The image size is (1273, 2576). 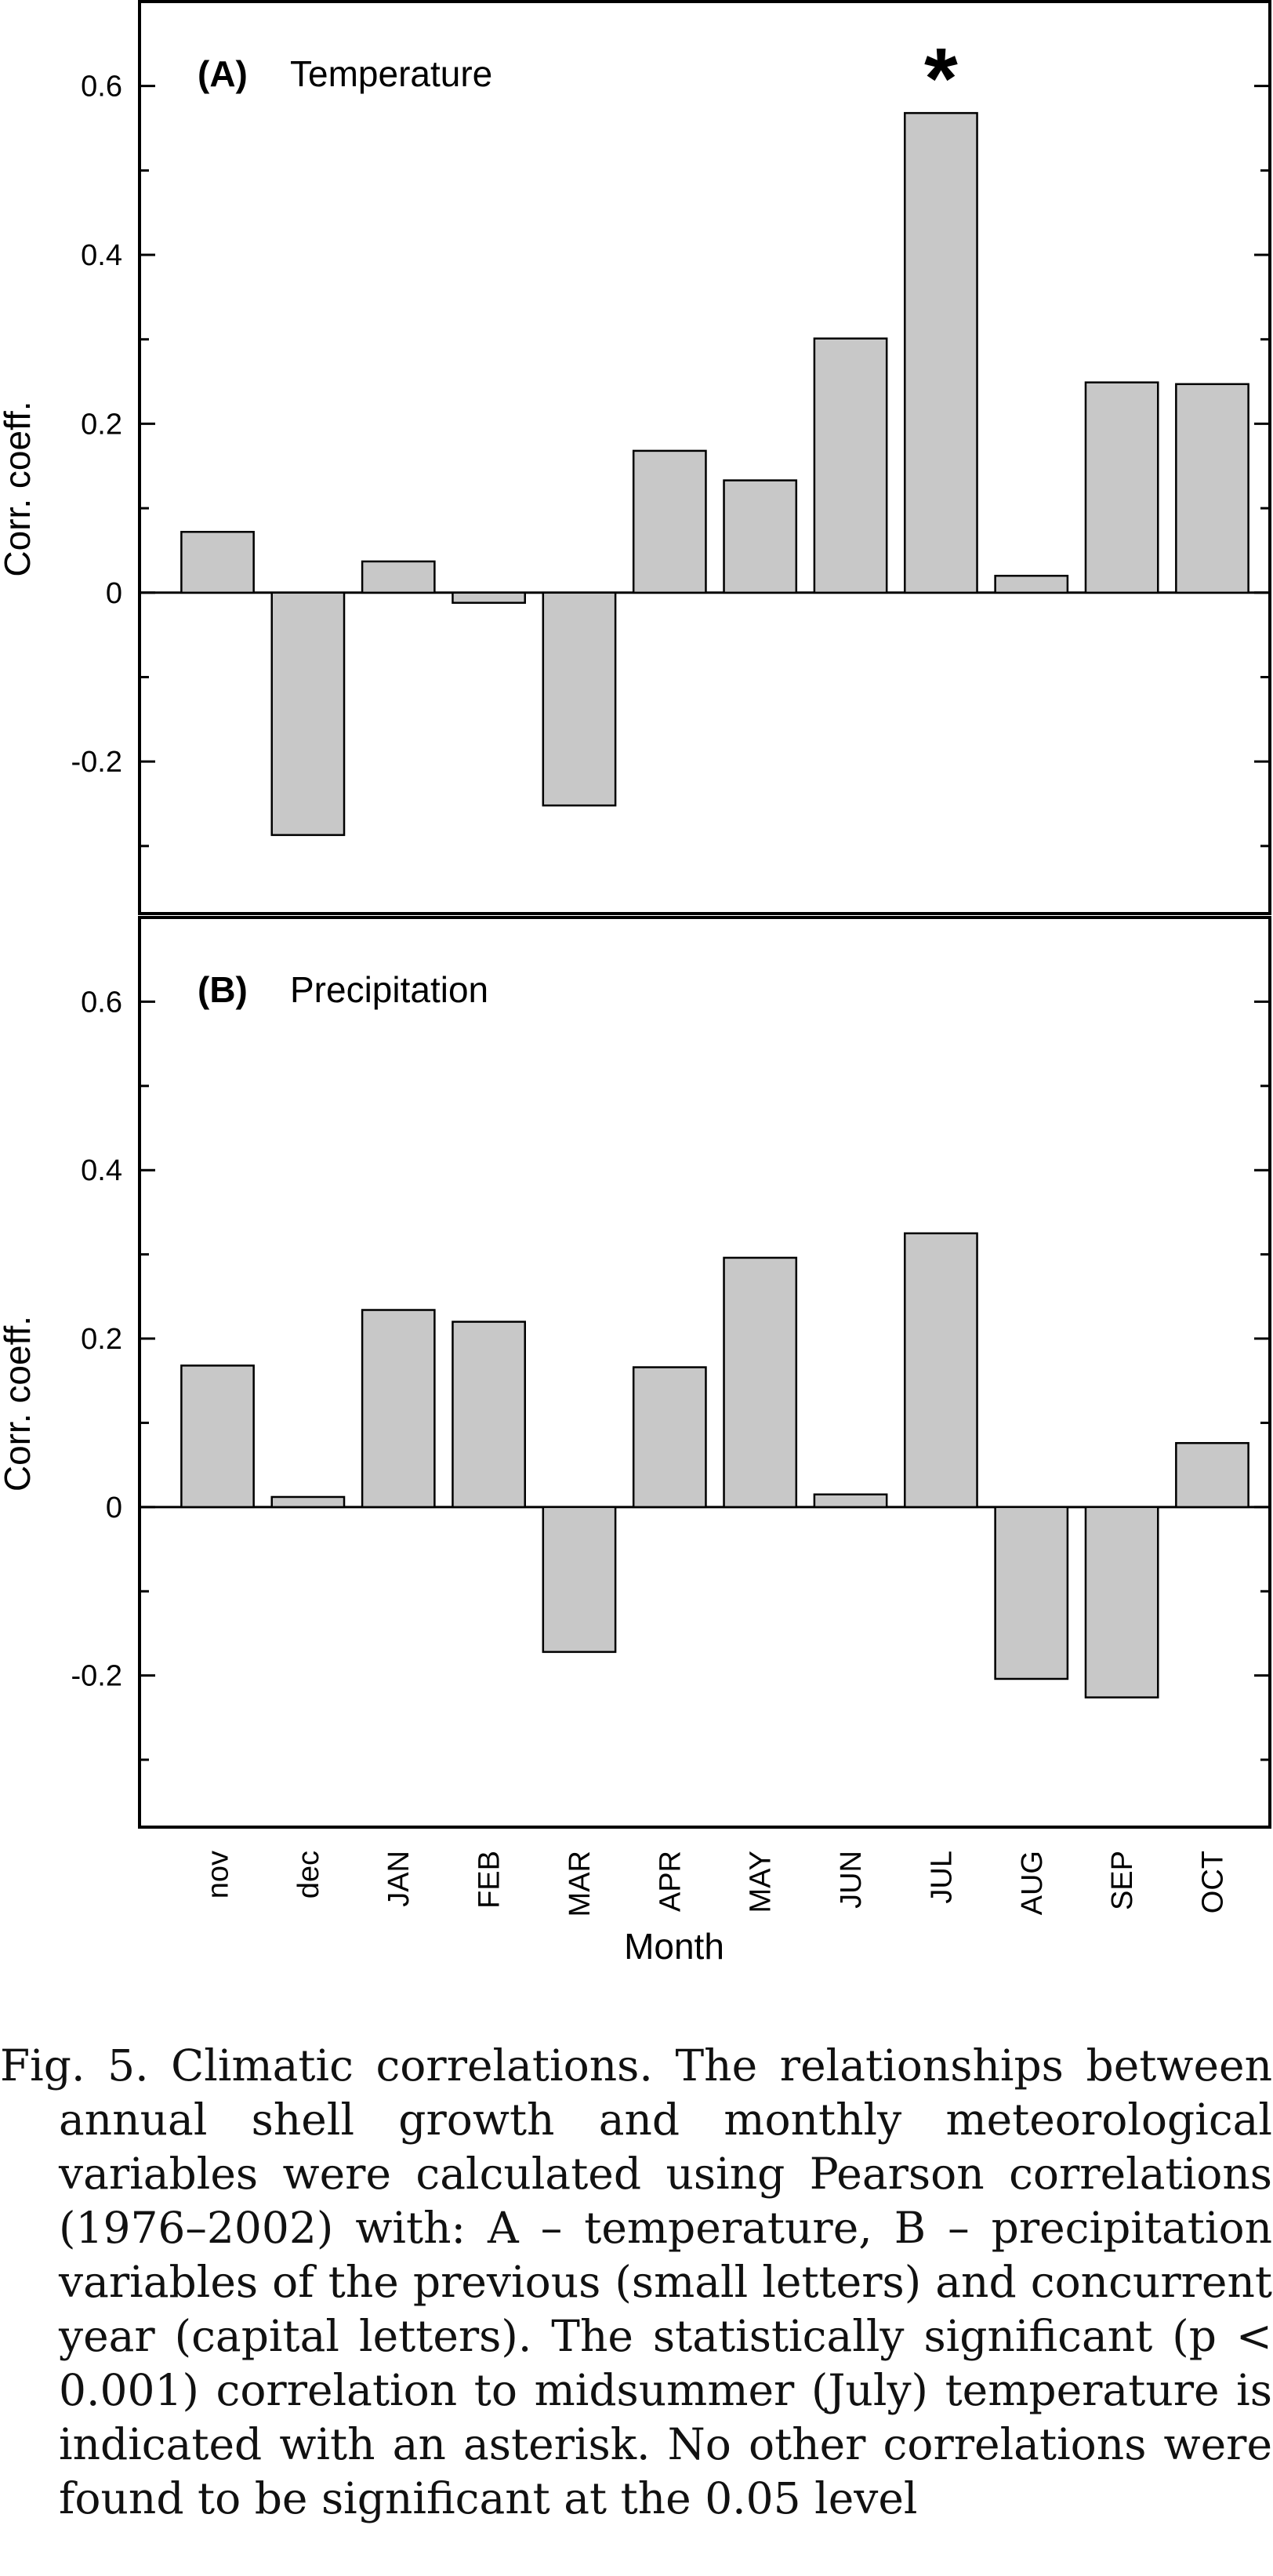 What do you see at coordinates (489, 1880) in the screenshot?
I see `month-label-feb: FEB` at bounding box center [489, 1880].